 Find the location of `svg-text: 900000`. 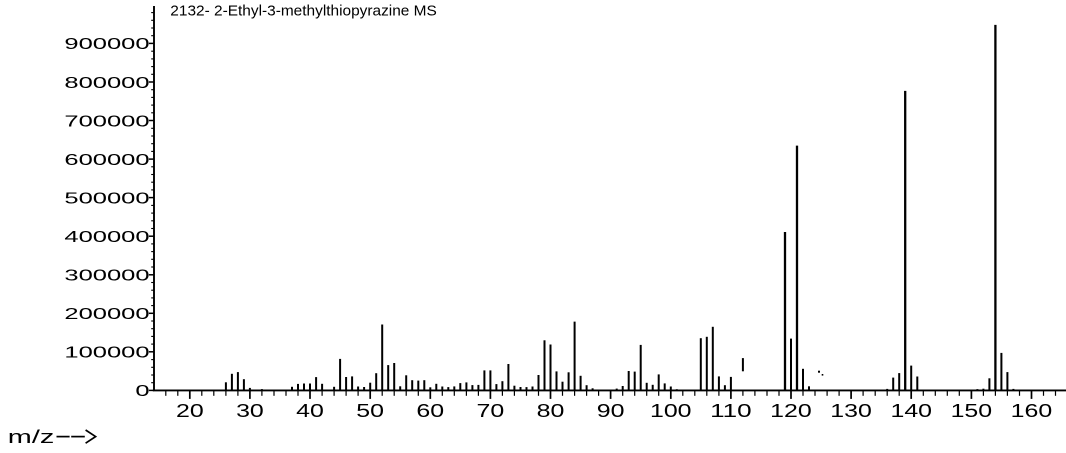

svg-text: 900000 is located at coordinates (107, 44).